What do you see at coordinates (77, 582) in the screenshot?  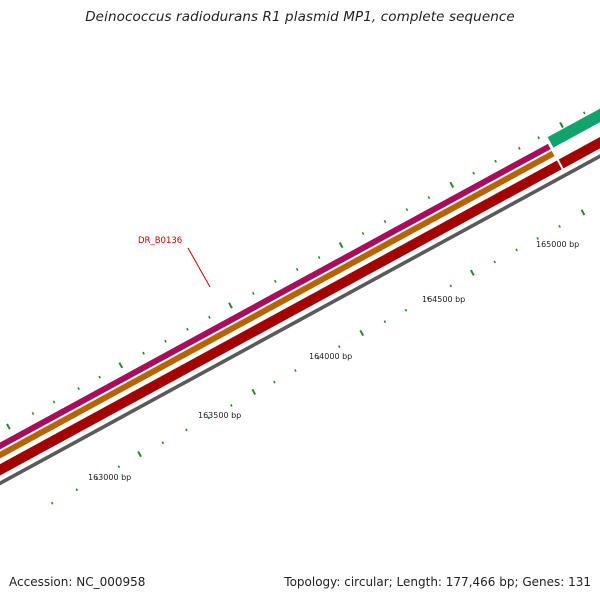 I see `accession-text: Accession: NC_000958` at bounding box center [77, 582].